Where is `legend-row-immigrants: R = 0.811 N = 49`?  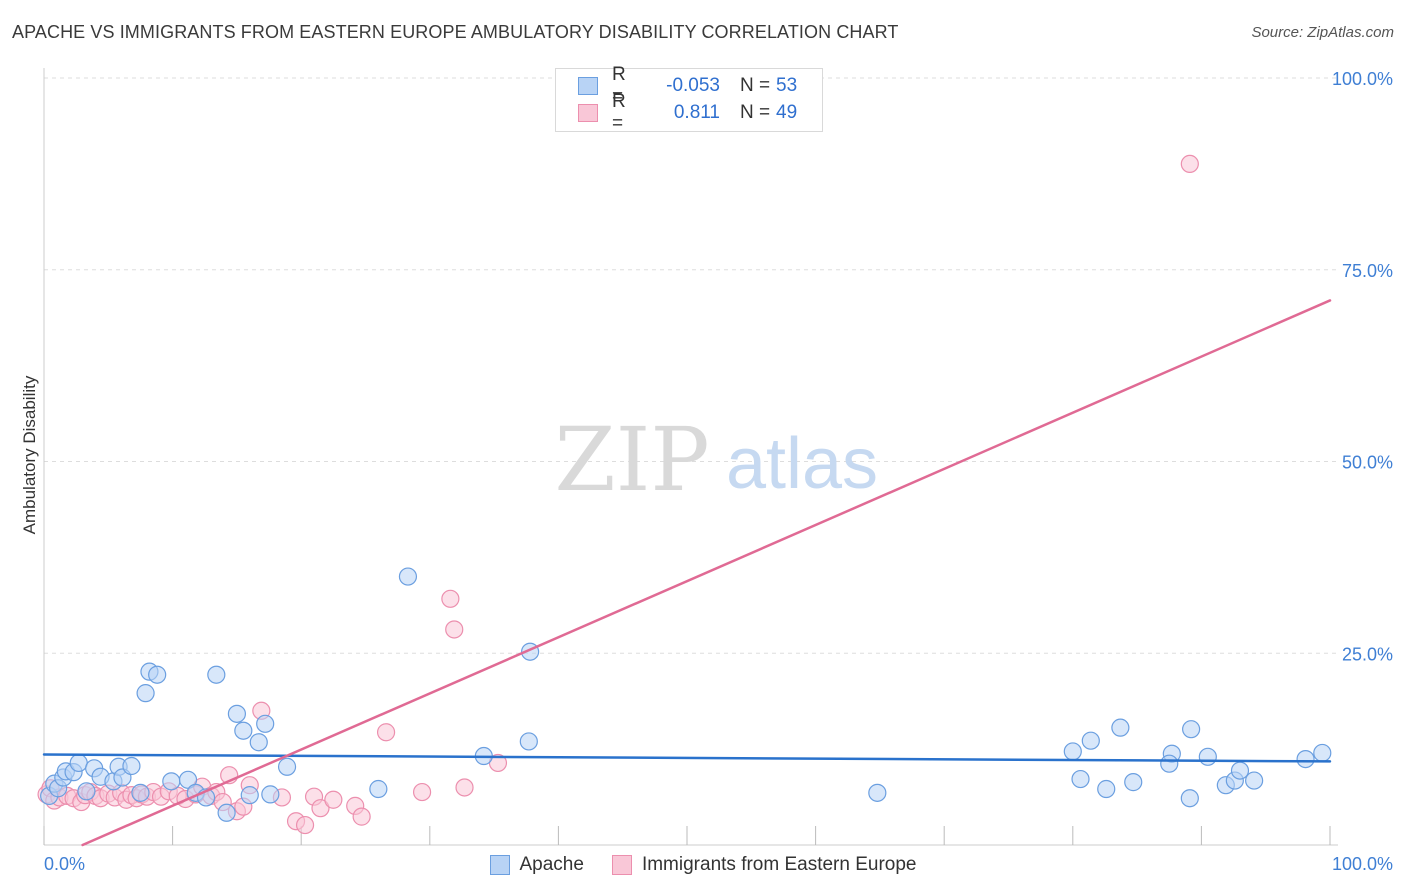 legend-row-immigrants: R = 0.811 N = 49 is located at coordinates (688, 112).